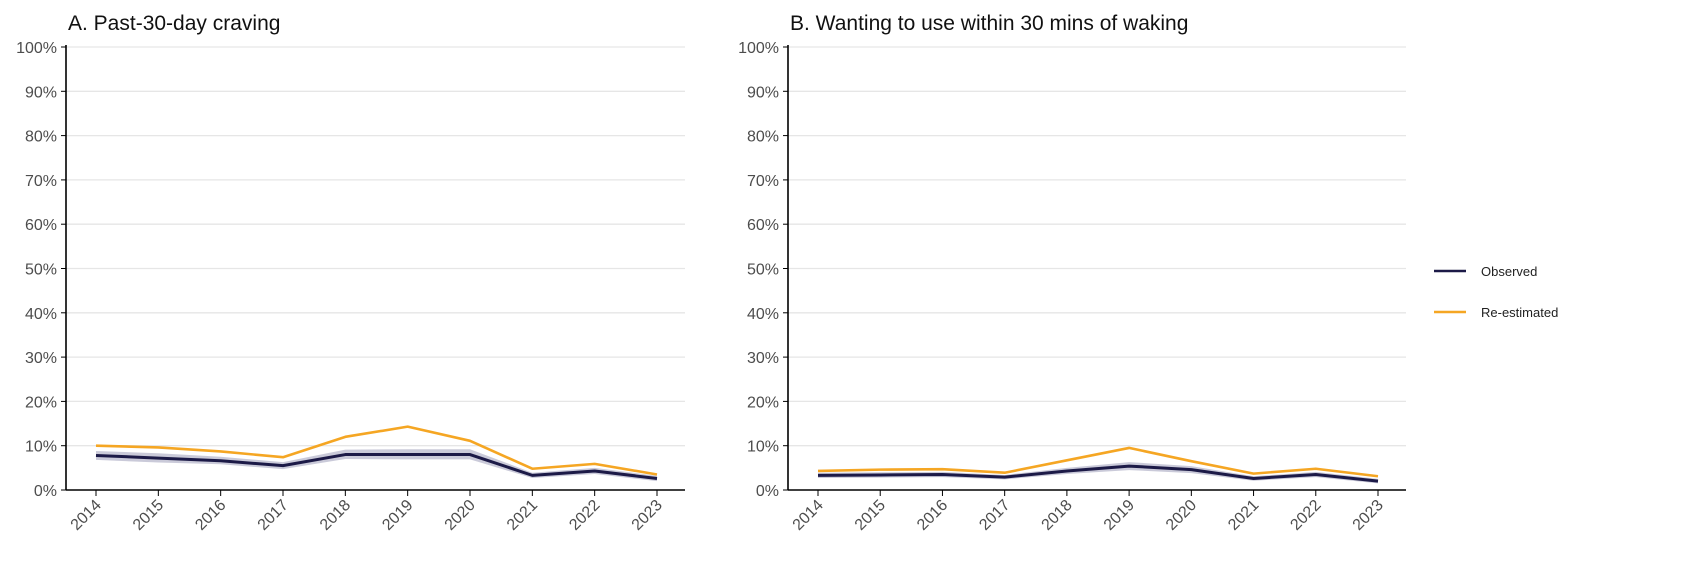 This screenshot has height=583, width=1692. I want to click on legend-label-re-estimated: Re-estimated, so click(1519, 312).